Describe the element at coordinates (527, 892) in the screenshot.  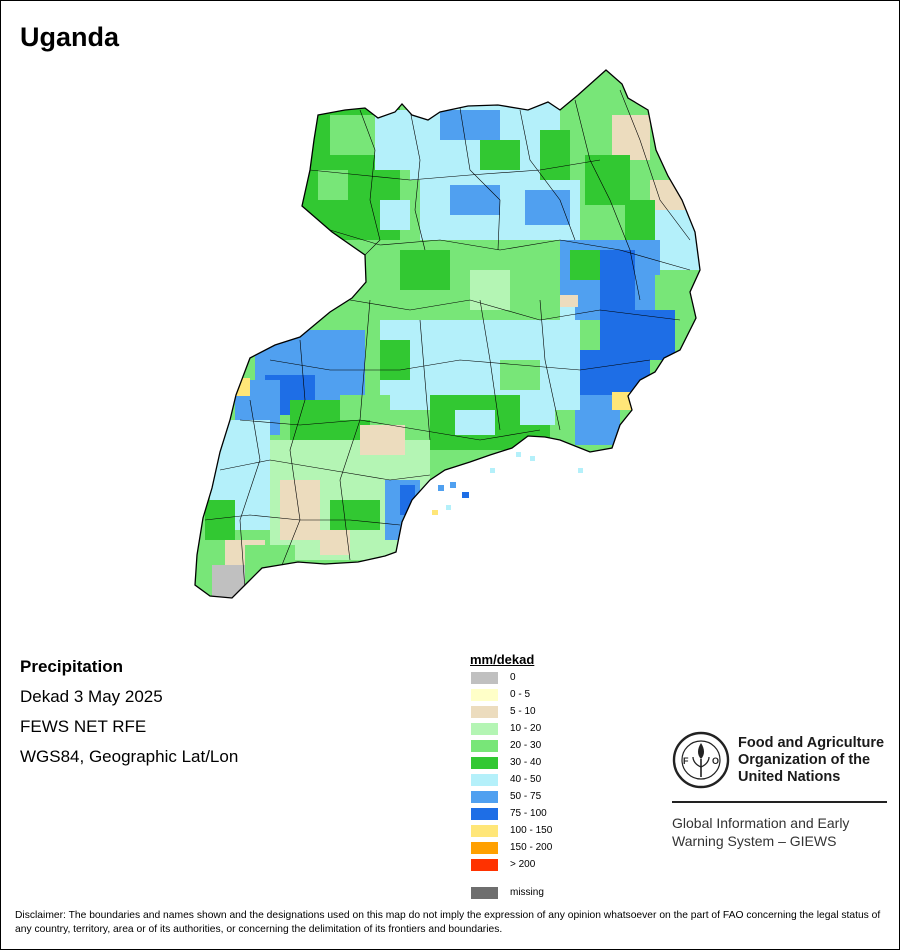
I see `legend-label: missing` at that location.